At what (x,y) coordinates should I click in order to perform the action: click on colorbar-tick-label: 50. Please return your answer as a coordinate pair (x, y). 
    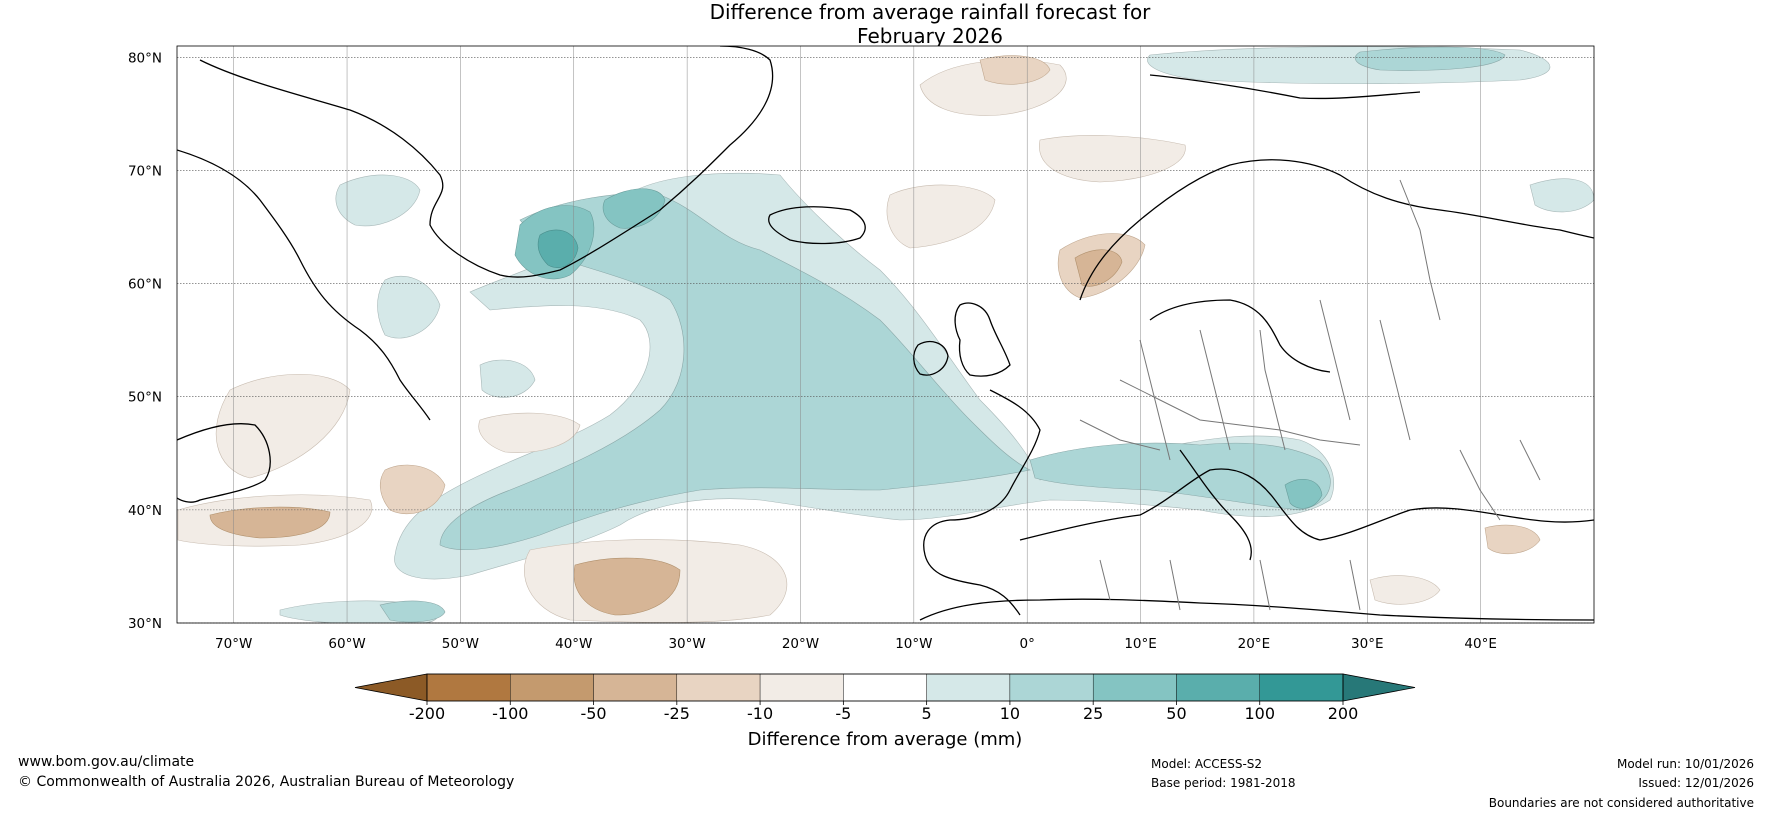
    Looking at the image, I should click on (1176, 713).